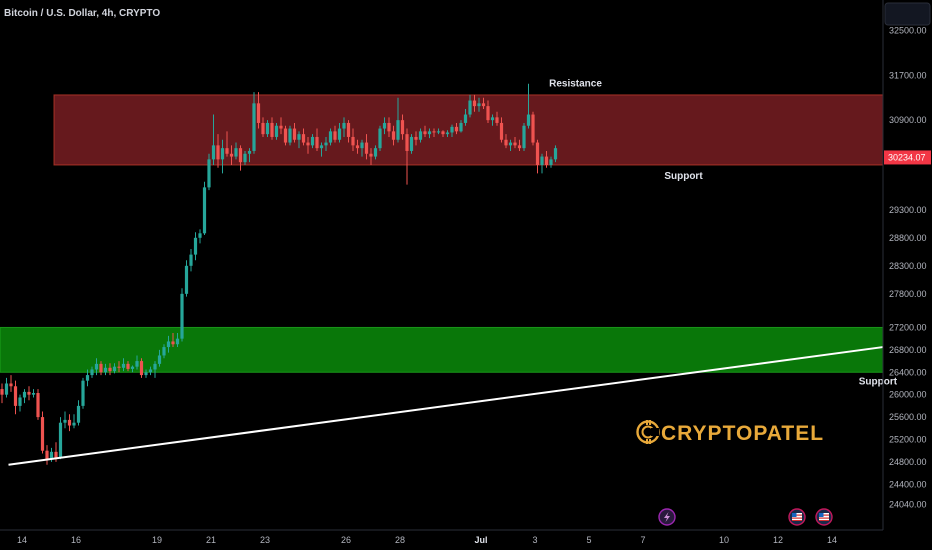 This screenshot has width=932, height=550. Describe the element at coordinates (480, 540) in the screenshot. I see `time-tick-label: Jul` at that location.